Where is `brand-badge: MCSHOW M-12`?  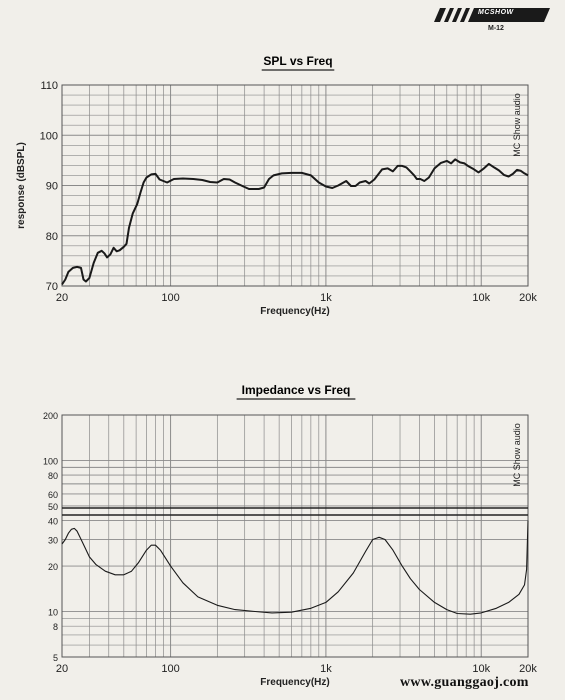
brand-badge: MCSHOW M-12 is located at coordinates (491, 21).